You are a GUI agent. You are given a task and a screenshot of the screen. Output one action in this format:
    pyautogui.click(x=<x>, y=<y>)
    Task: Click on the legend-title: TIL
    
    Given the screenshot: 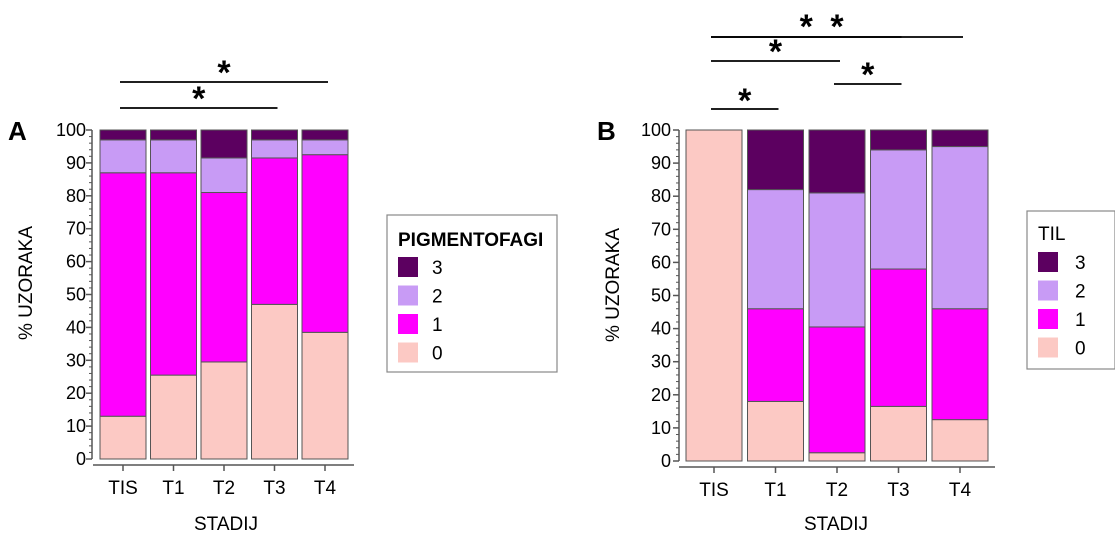 What is the action you would take?
    pyautogui.click(x=1051, y=234)
    